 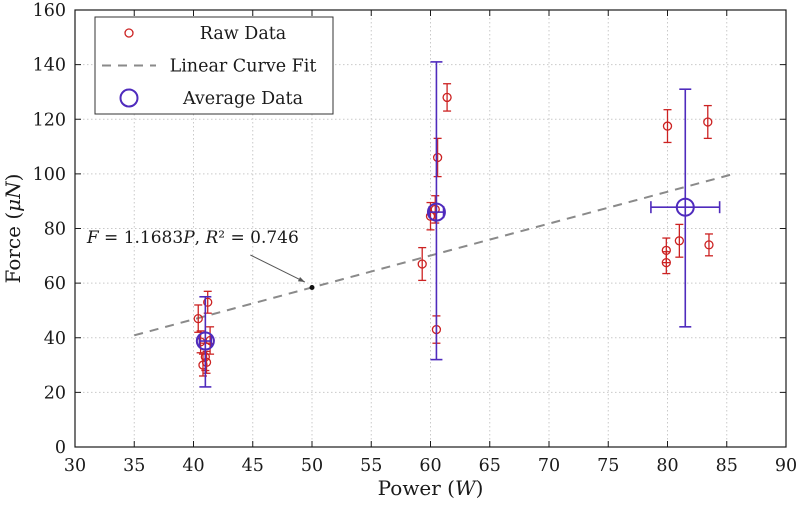 What do you see at coordinates (55, 230) in the screenshot?
I see `y-tick-label: 80` at bounding box center [55, 230].